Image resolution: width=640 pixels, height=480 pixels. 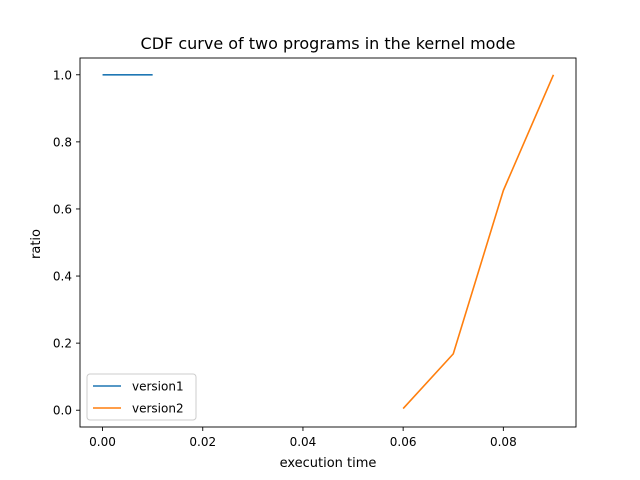 What do you see at coordinates (202, 442) in the screenshot?
I see `x-tick-label: 0.02` at bounding box center [202, 442].